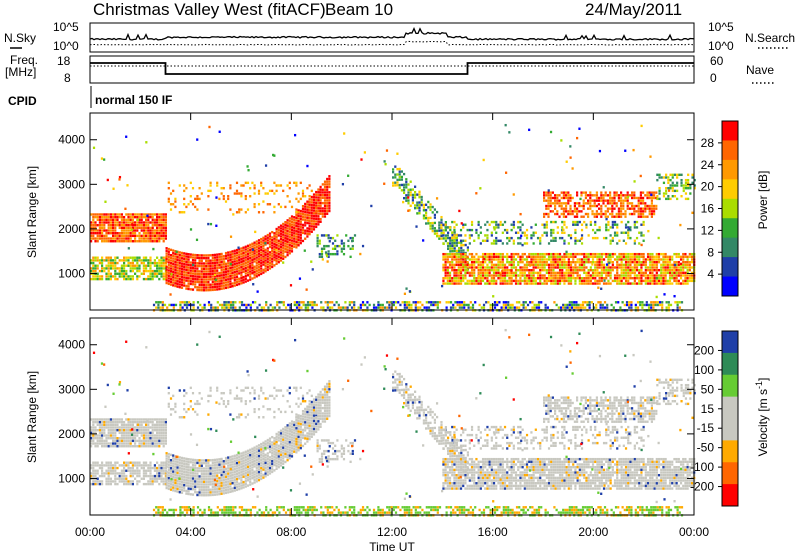 This screenshot has height=554, width=800. What do you see at coordinates (392, 532) in the screenshot?
I see `x-tick-label: 12:00` at bounding box center [392, 532].